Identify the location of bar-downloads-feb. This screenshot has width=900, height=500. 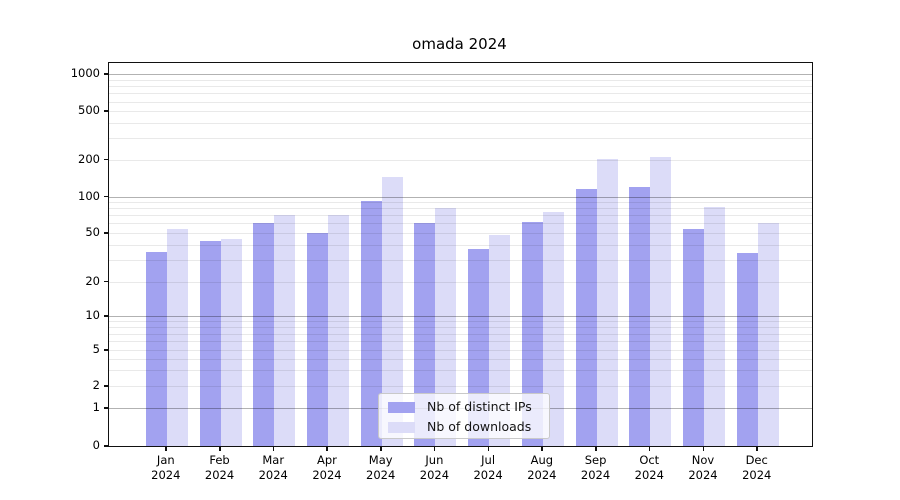
(231, 342).